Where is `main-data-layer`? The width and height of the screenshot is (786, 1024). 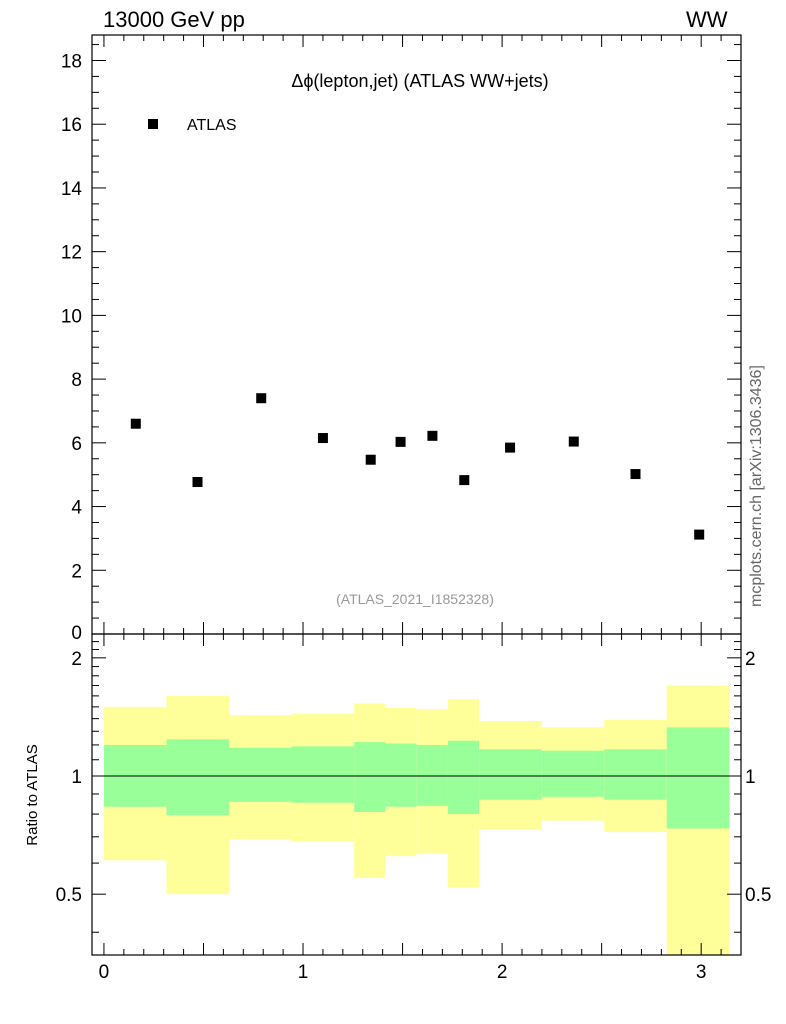
main-data-layer is located at coordinates (417, 466).